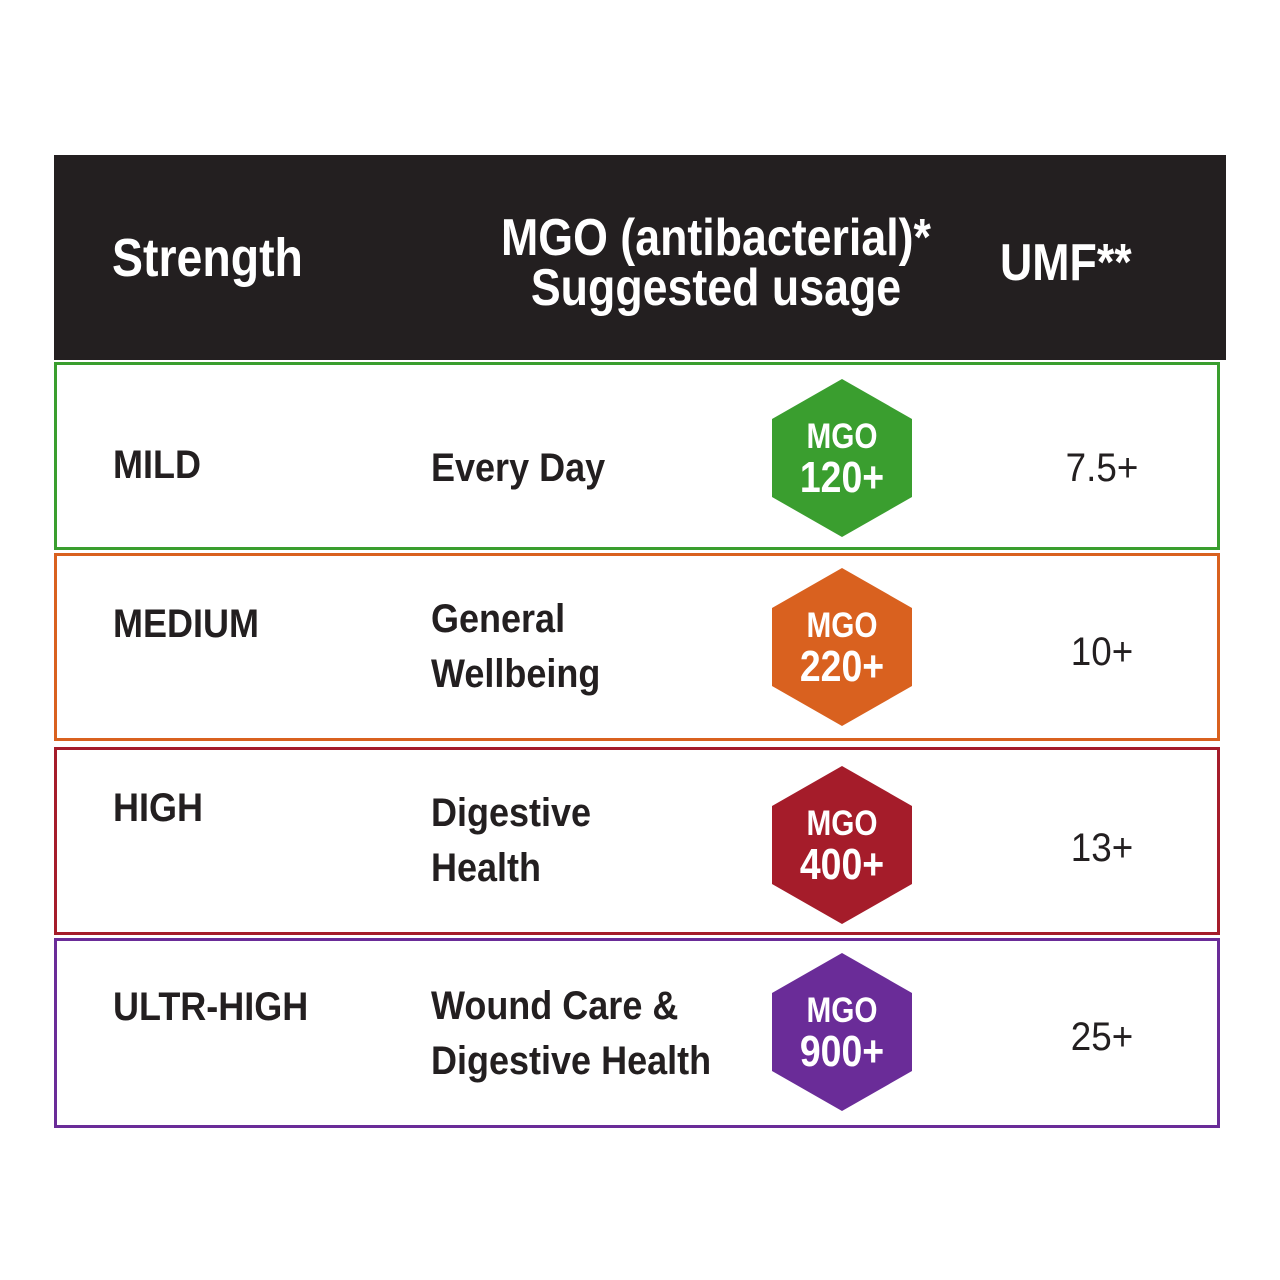 Image resolution: width=1280 pixels, height=1280 pixels. I want to click on header-strength: Strength, so click(207, 258).